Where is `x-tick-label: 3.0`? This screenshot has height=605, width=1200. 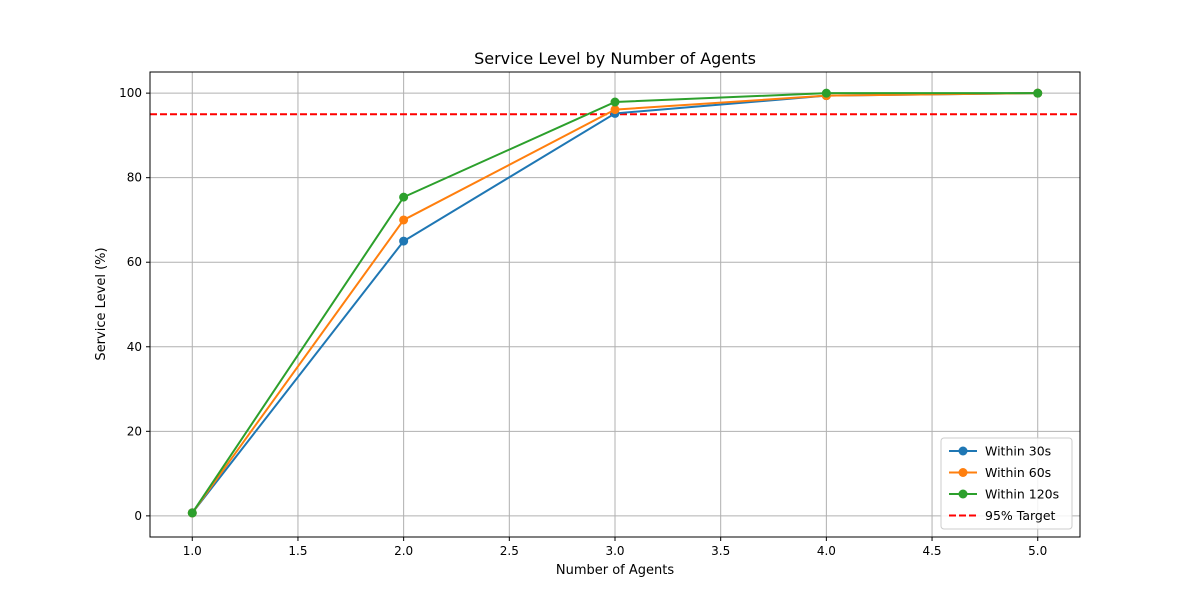
x-tick-label: 3.0 is located at coordinates (614, 551).